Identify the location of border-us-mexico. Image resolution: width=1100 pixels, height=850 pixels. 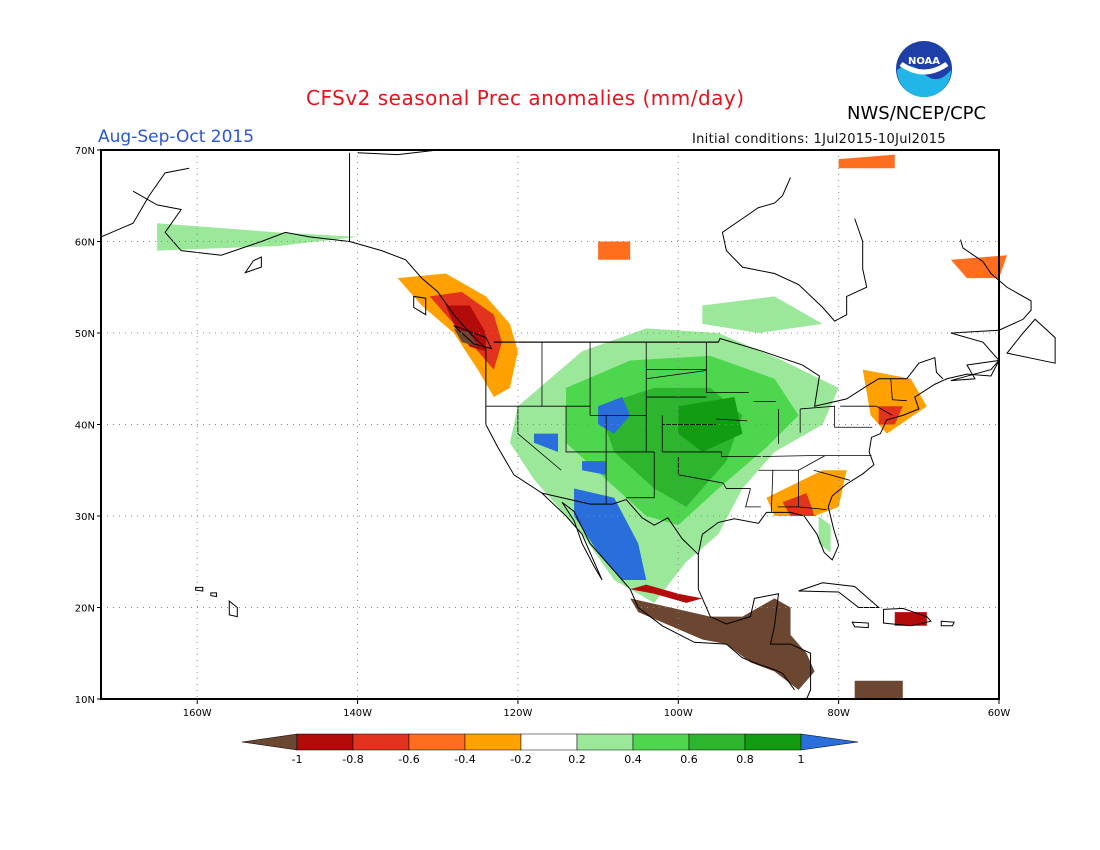
(620, 523).